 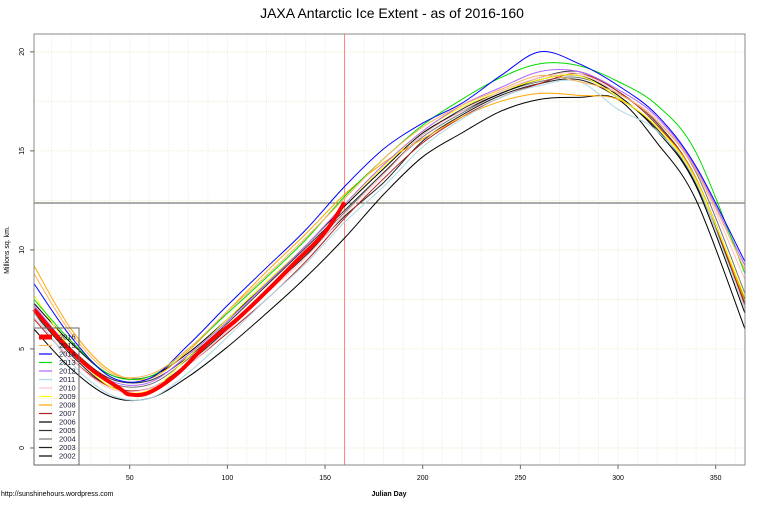 I want to click on legend-item-2011: 2011, so click(x=57, y=379).